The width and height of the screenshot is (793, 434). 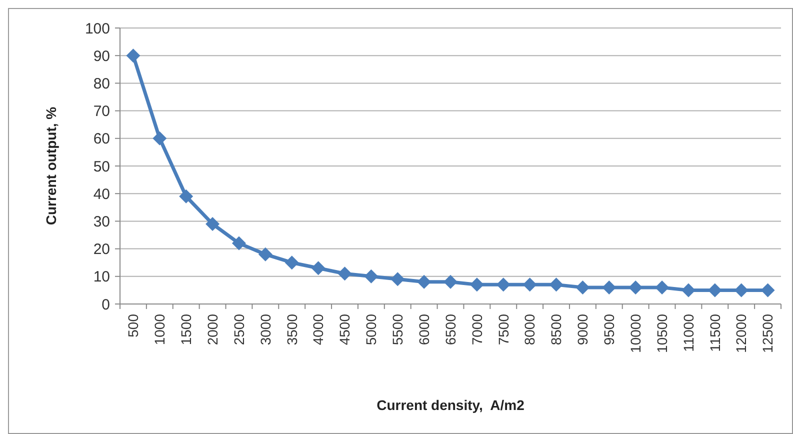 I want to click on y-axis-title: Current output, %, so click(x=51, y=166).